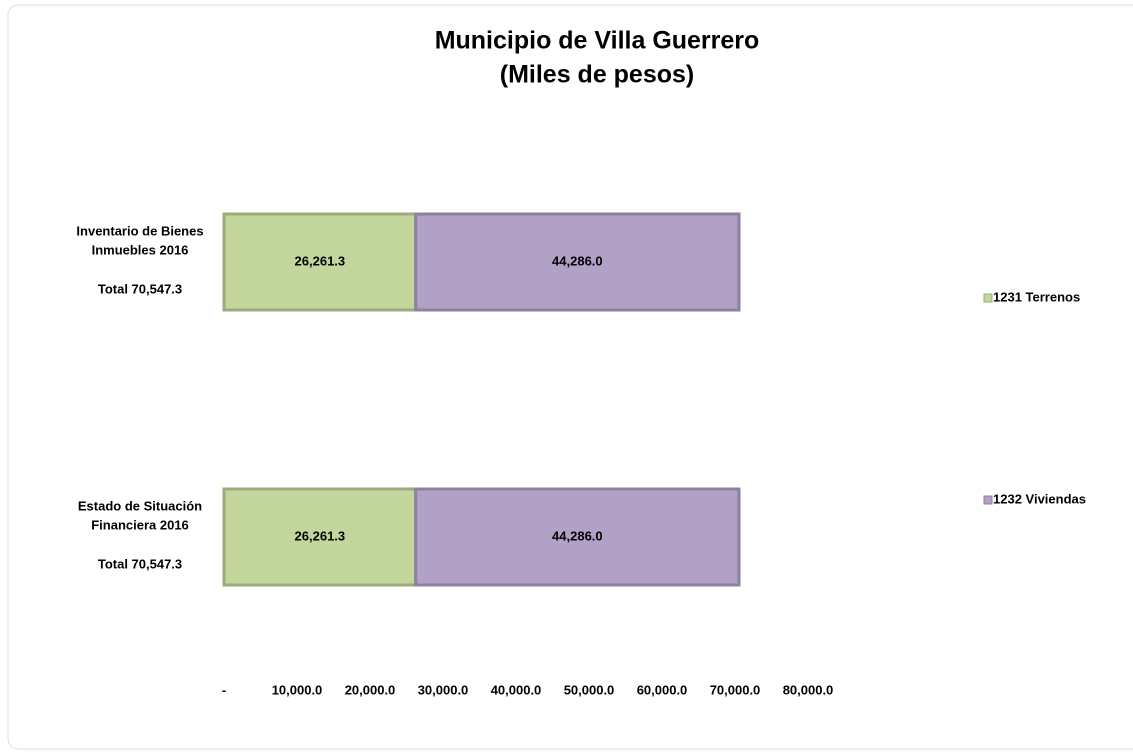  Describe the element at coordinates (597, 75) in the screenshot. I see `chart-subtitle: (Miles de pesos)` at that location.